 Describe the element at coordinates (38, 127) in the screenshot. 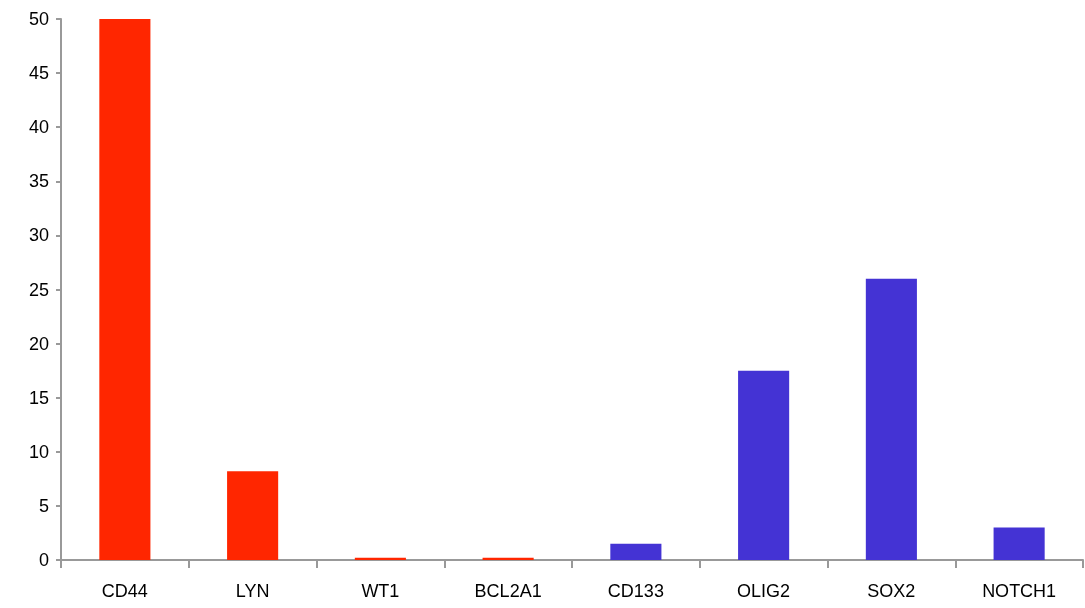

I see `y-tick-label: 40` at that location.